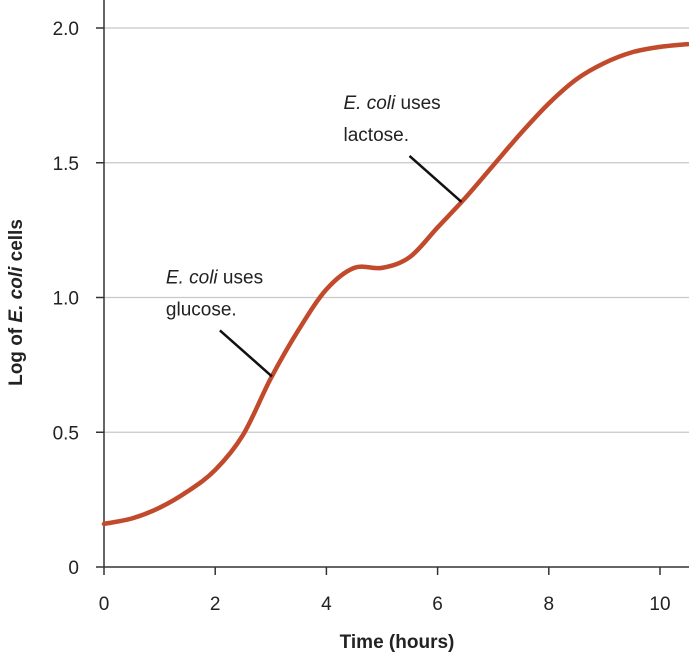 The width and height of the screenshot is (689, 660). I want to click on x-tick-label: 6, so click(437, 604).